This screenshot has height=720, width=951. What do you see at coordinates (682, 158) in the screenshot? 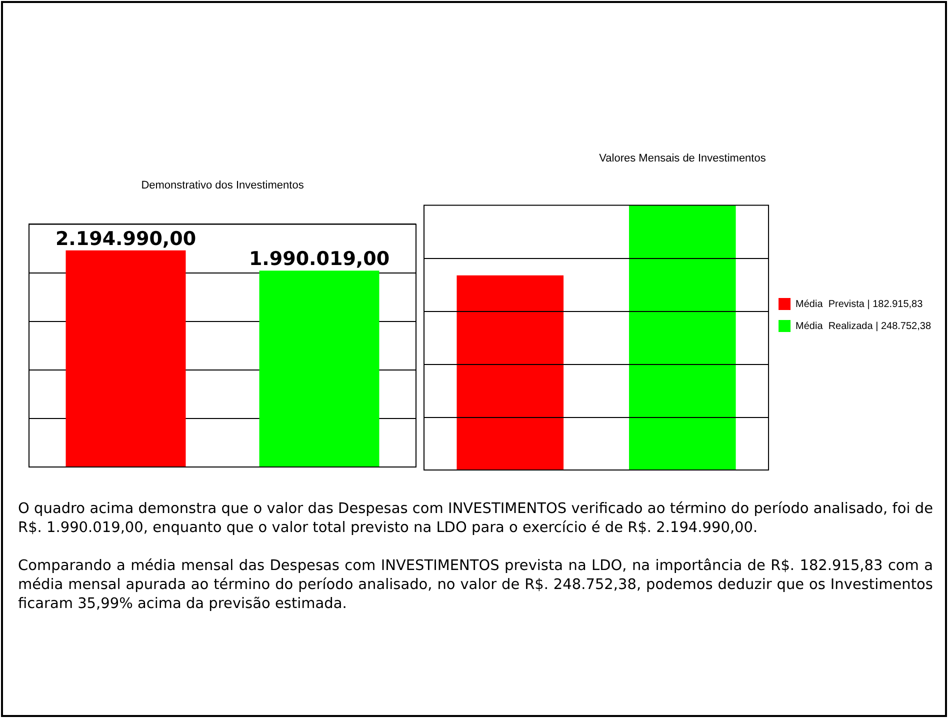
I see `chart-title: Valores Mensais de Investimentos` at bounding box center [682, 158].